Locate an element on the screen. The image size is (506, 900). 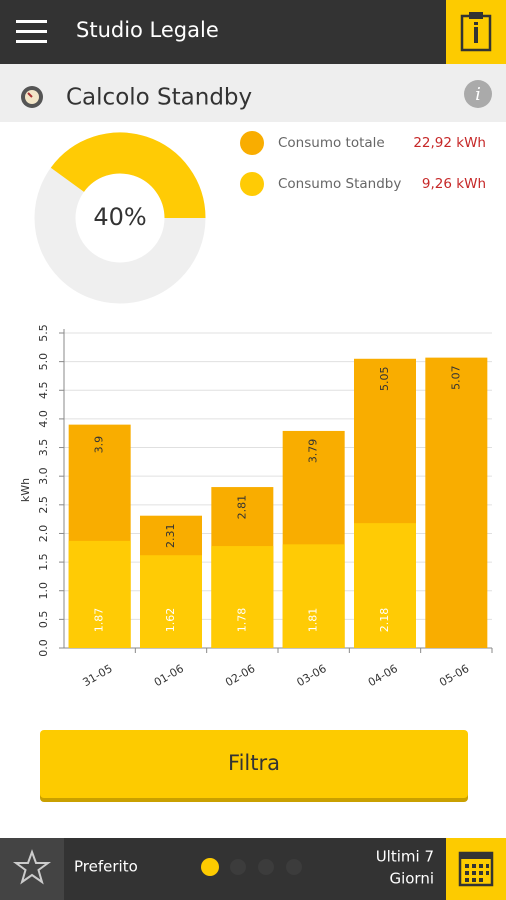
bar-value-label: 2.31 is located at coordinates (170, 535).